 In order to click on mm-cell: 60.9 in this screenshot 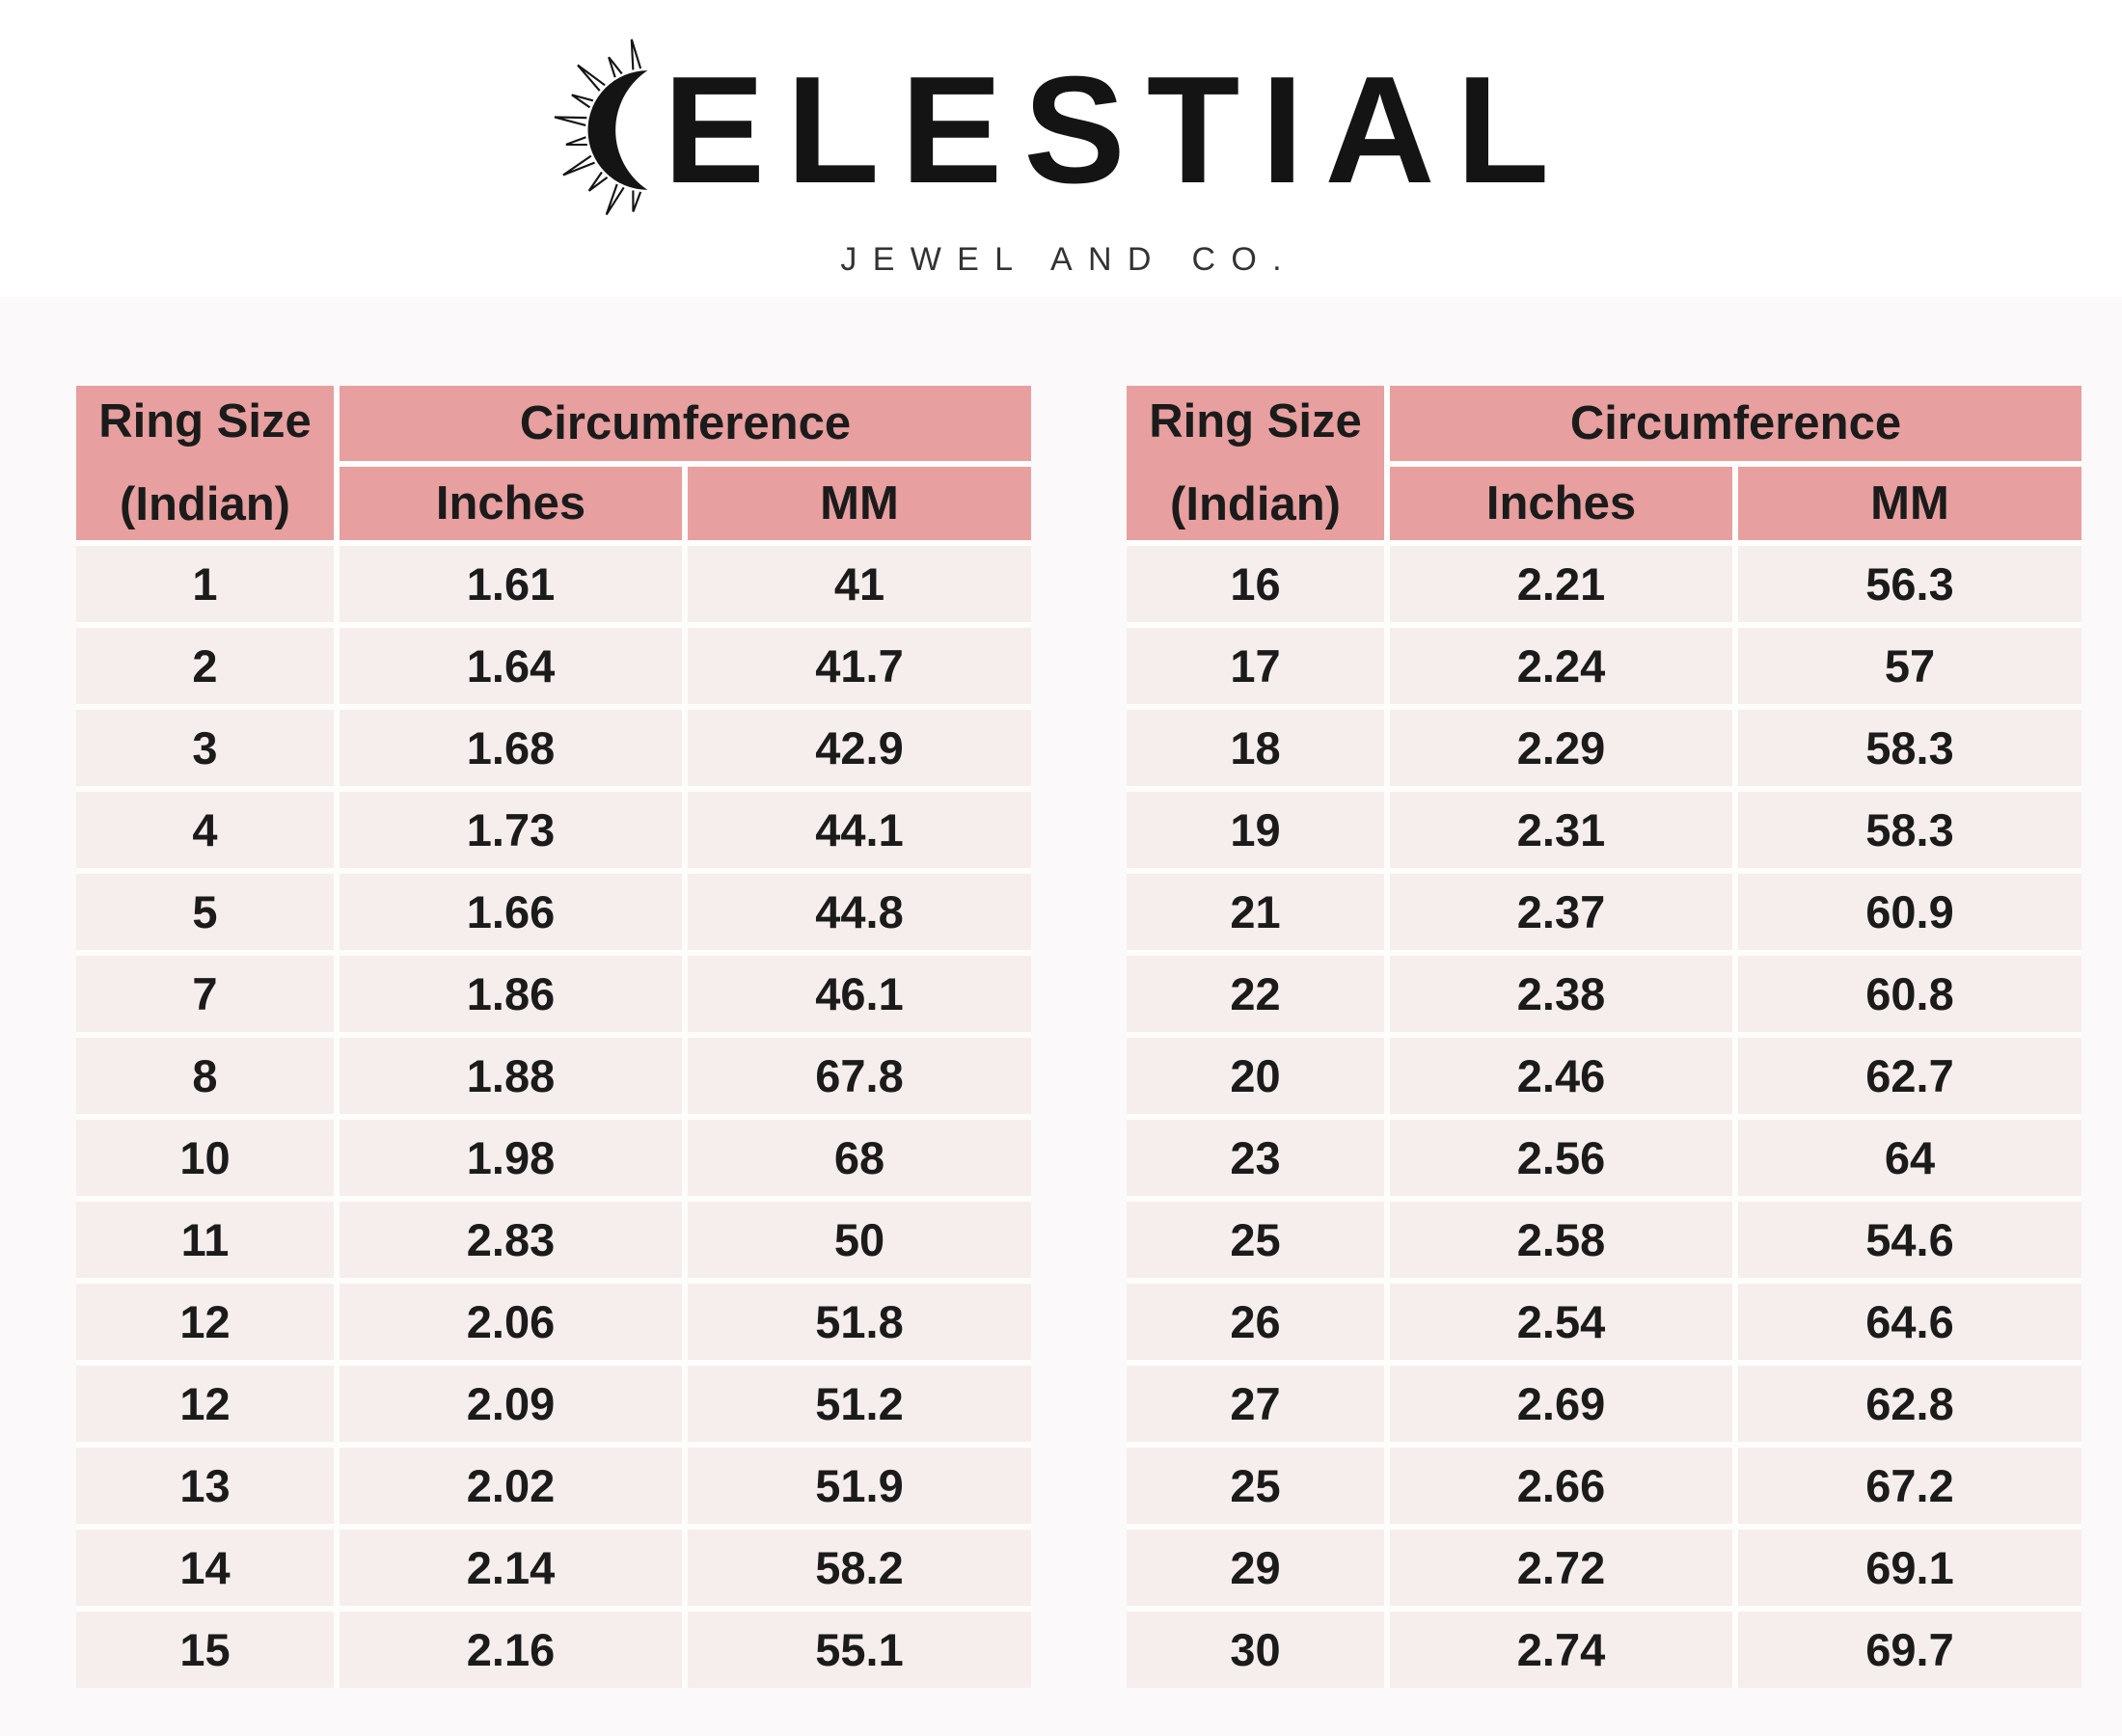, I will do `click(1910, 912)`.